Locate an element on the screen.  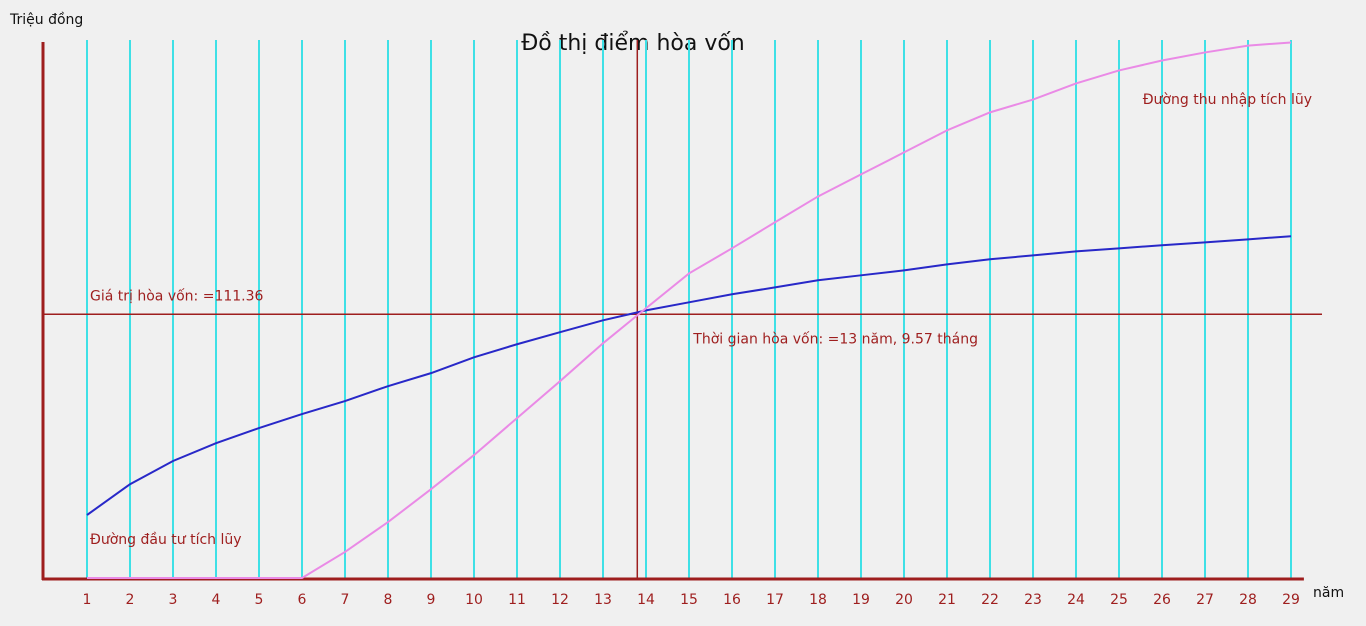
x-tick-label: 13 is located at coordinates (603, 600).